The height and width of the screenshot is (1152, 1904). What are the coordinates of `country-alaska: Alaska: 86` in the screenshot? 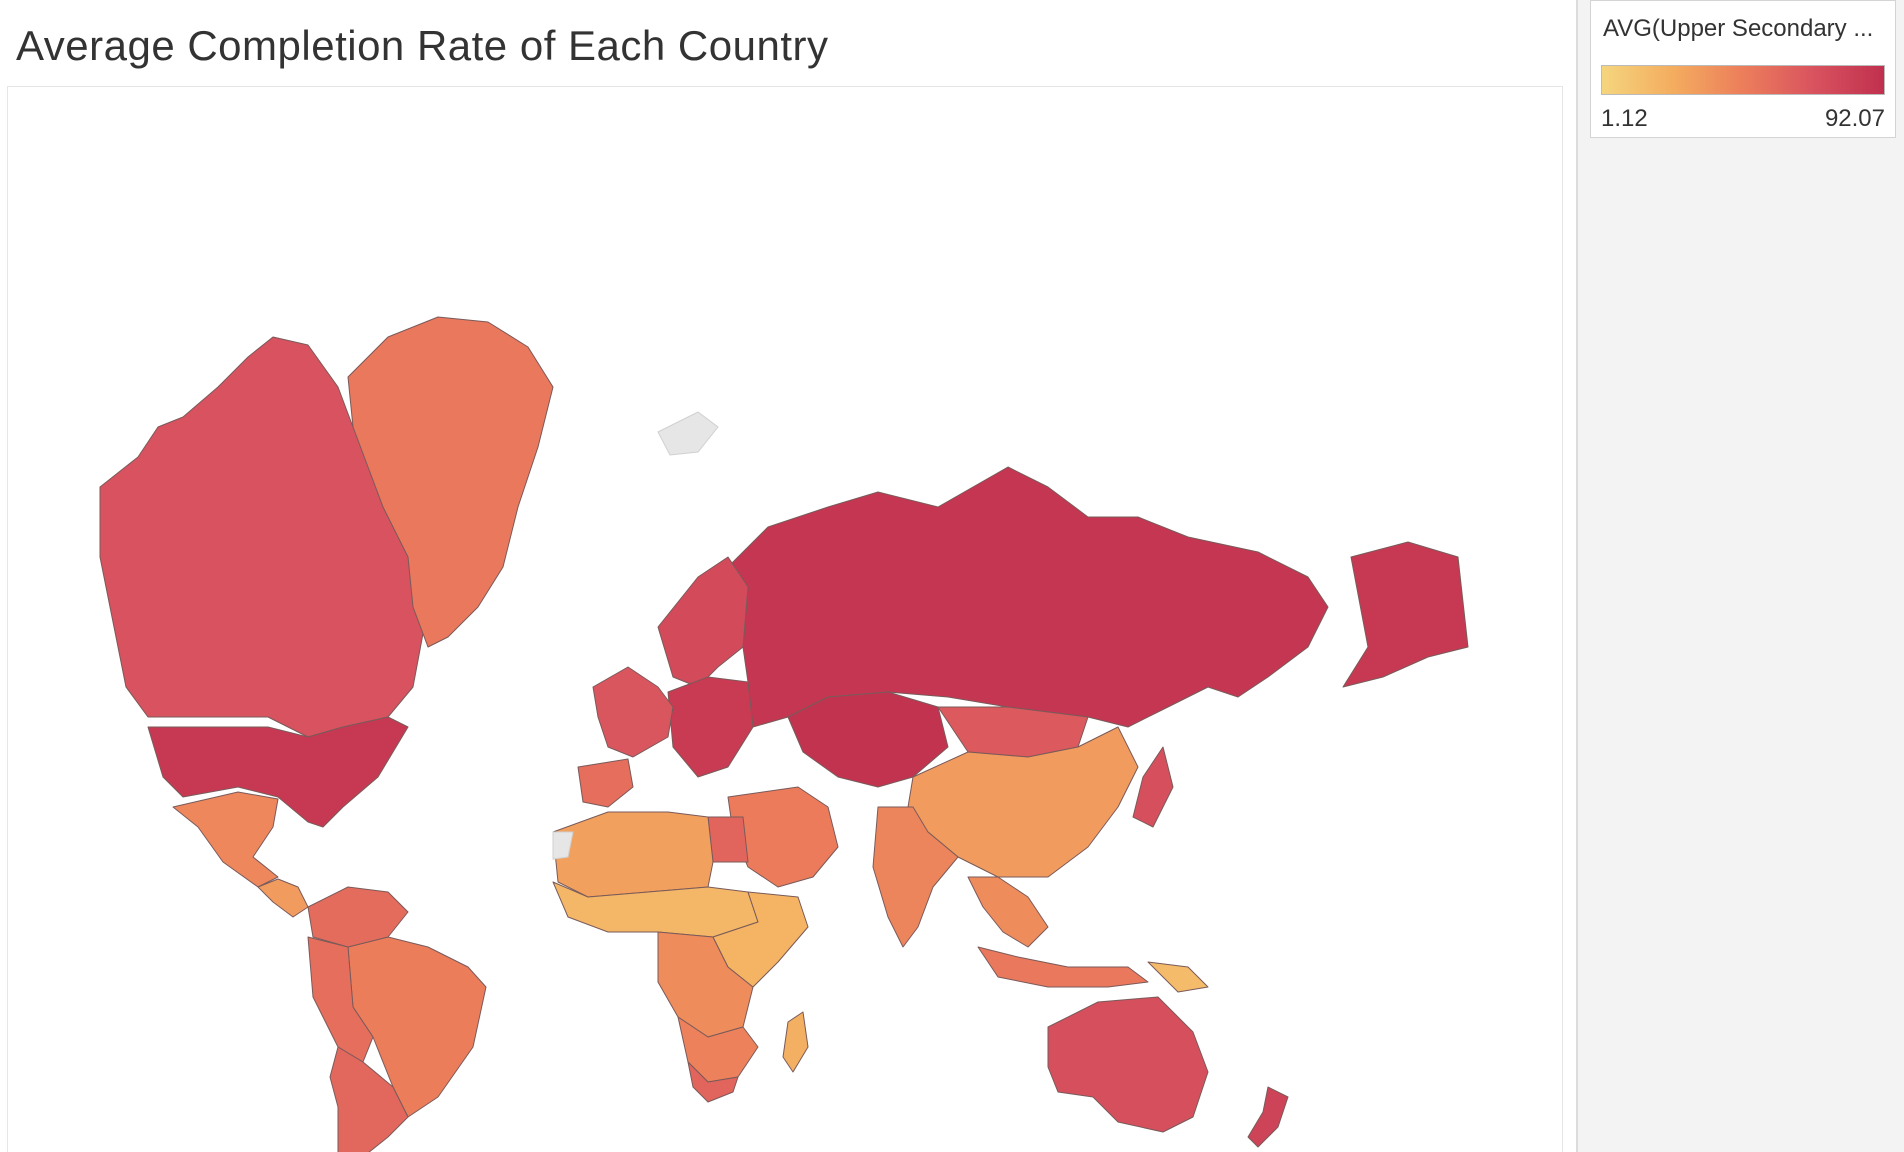 It's located at (1405, 614).